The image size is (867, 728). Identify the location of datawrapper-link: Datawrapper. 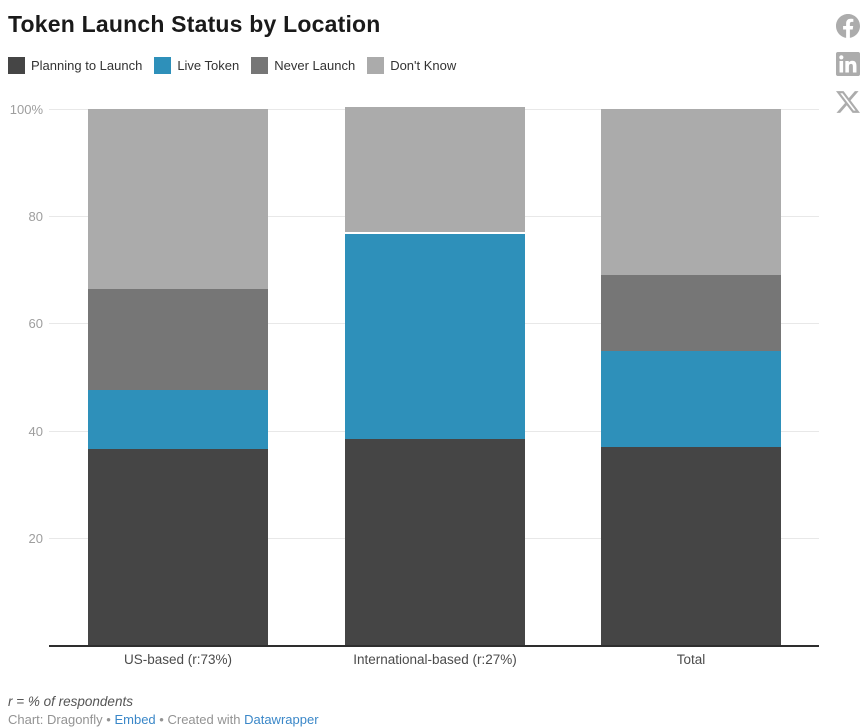
(281, 719).